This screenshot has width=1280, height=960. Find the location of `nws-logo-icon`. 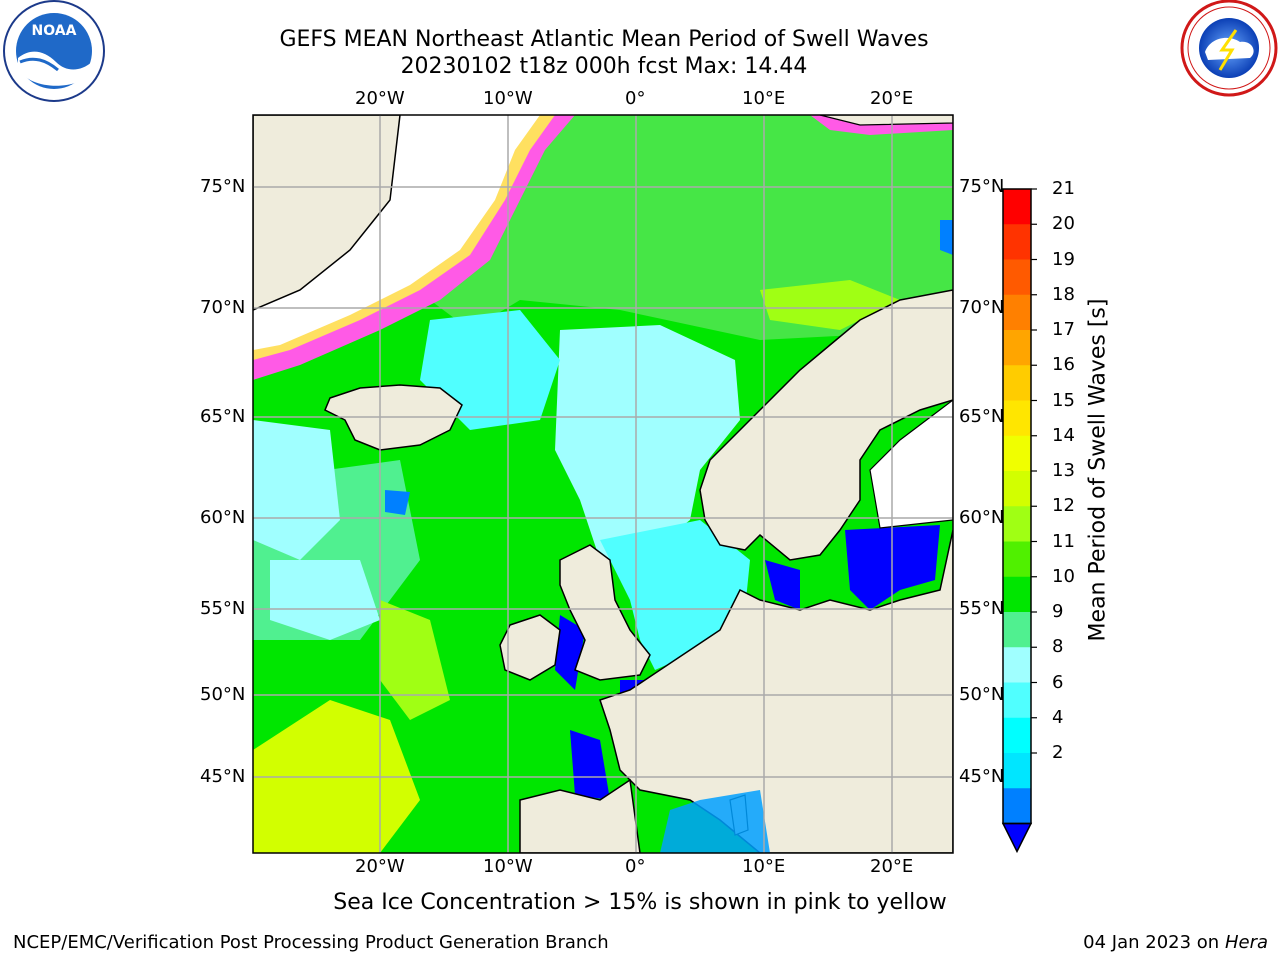

nws-logo-icon is located at coordinates (1229, 48).